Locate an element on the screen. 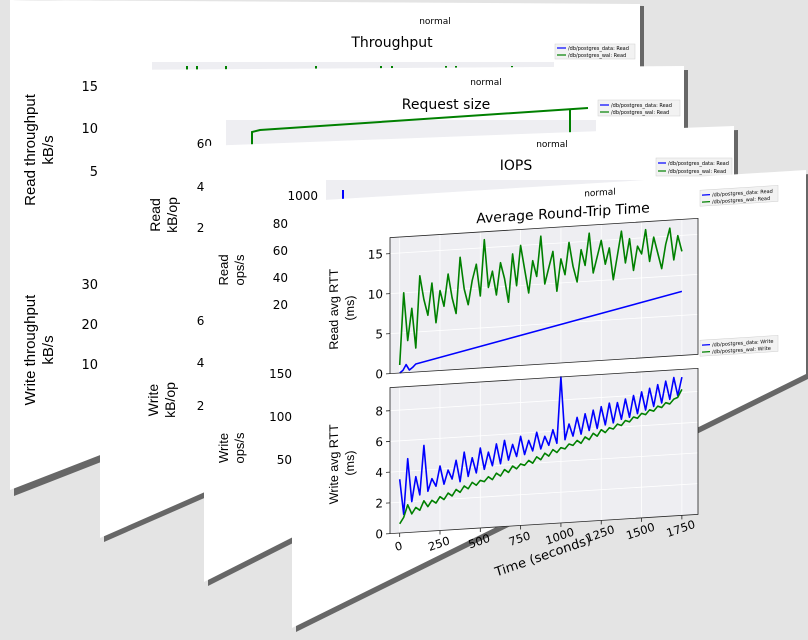 The height and width of the screenshot is (640, 808). y-label-line1: Write throughput is located at coordinates (30, 349).